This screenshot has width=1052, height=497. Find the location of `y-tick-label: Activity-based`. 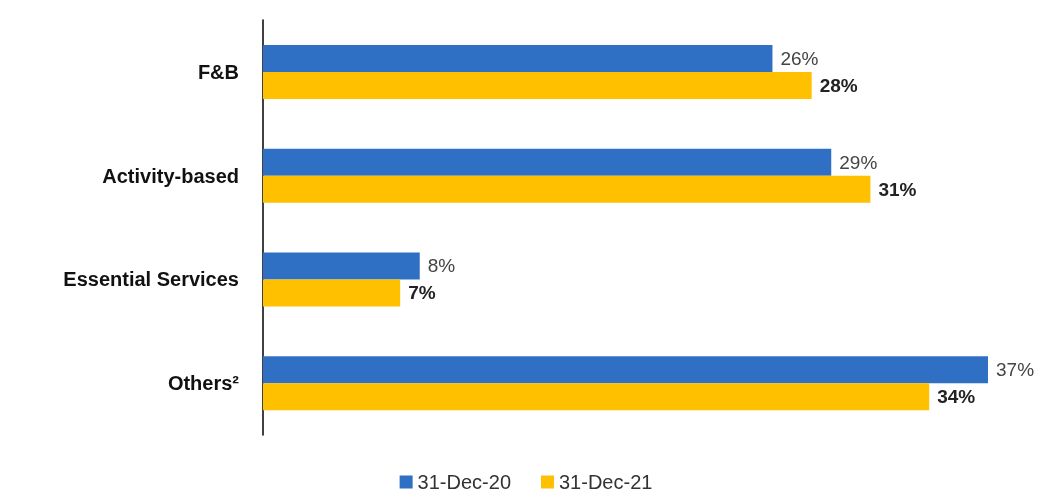

y-tick-label: Activity-based is located at coordinates (170, 175).